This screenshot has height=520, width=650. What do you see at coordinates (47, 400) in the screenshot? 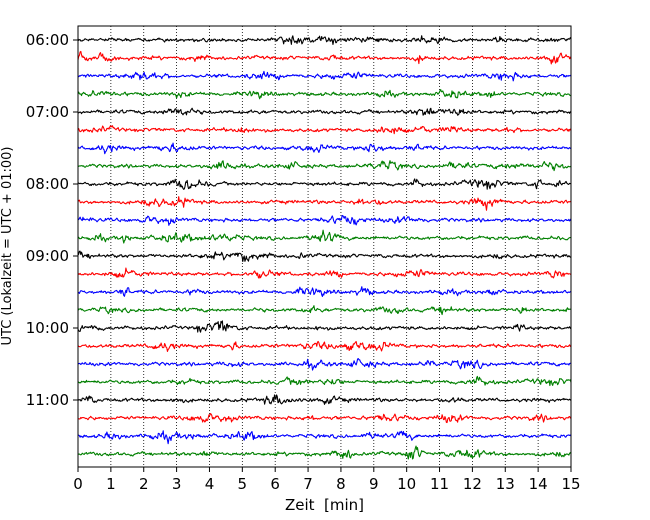
I see `y-tick-label: 11:00` at bounding box center [47, 400].